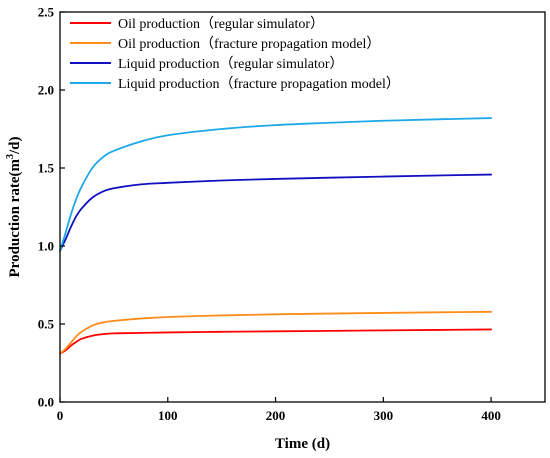 The image size is (550, 458). What do you see at coordinates (302, 444) in the screenshot?
I see `x-axis-label: Time (d)` at bounding box center [302, 444].